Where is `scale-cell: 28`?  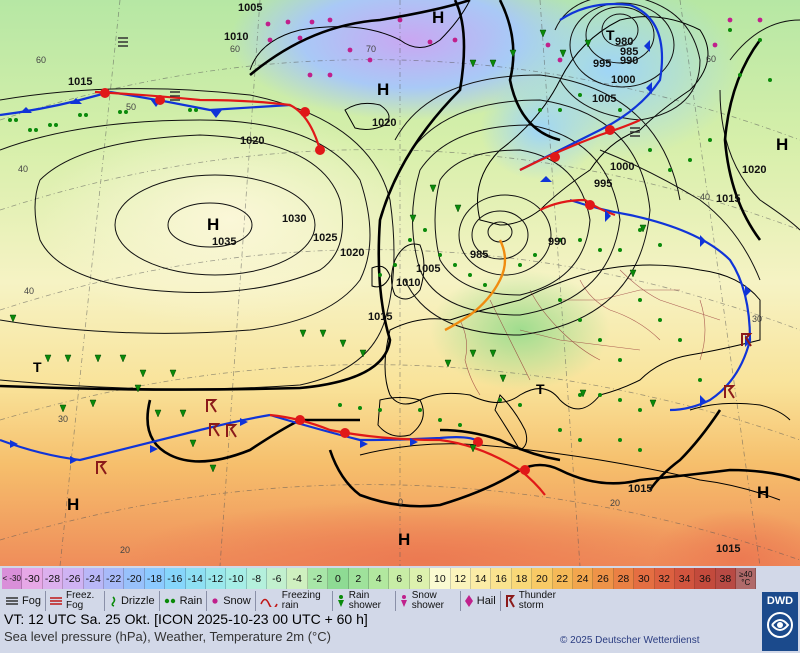
scale-cell: 28 is located at coordinates (624, 578).